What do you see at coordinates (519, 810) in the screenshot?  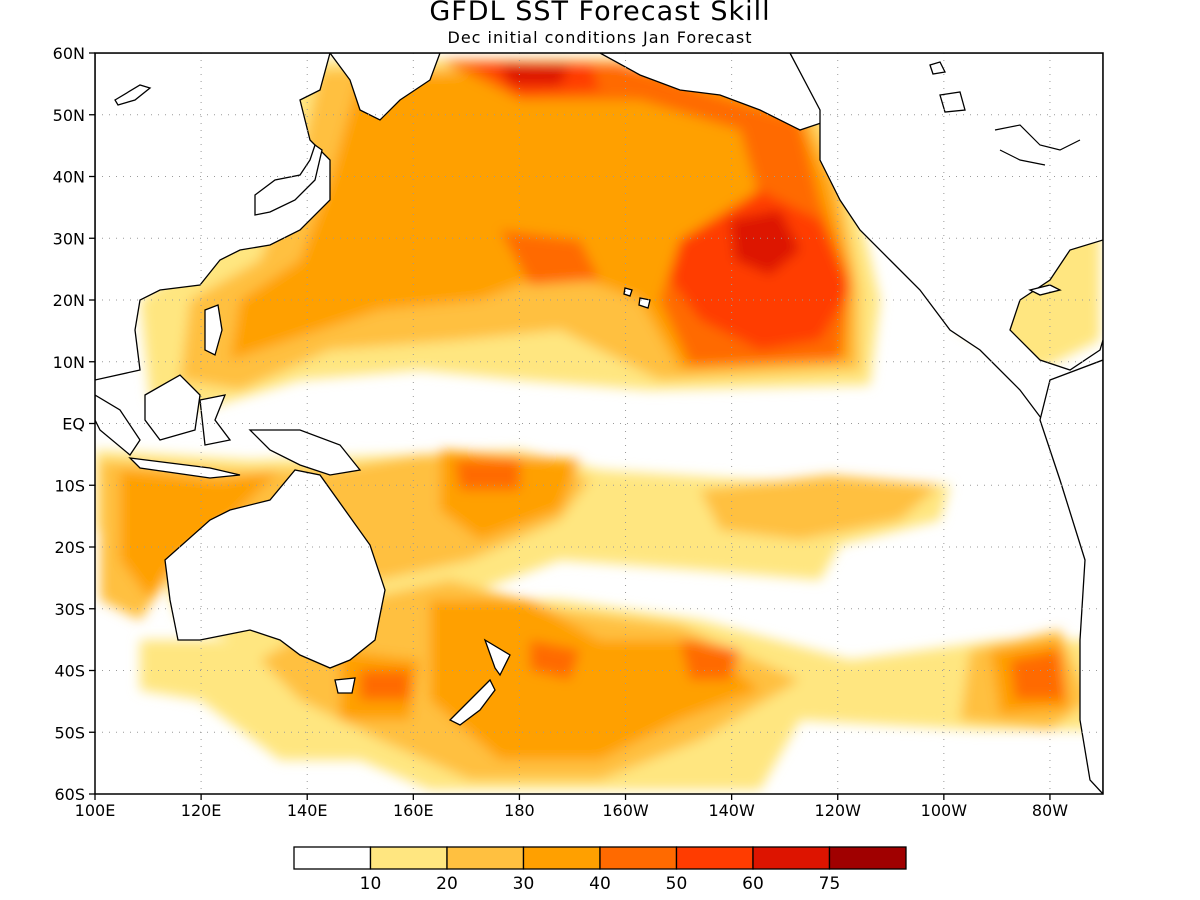 I see `lon-tick-label: 180` at bounding box center [519, 810].